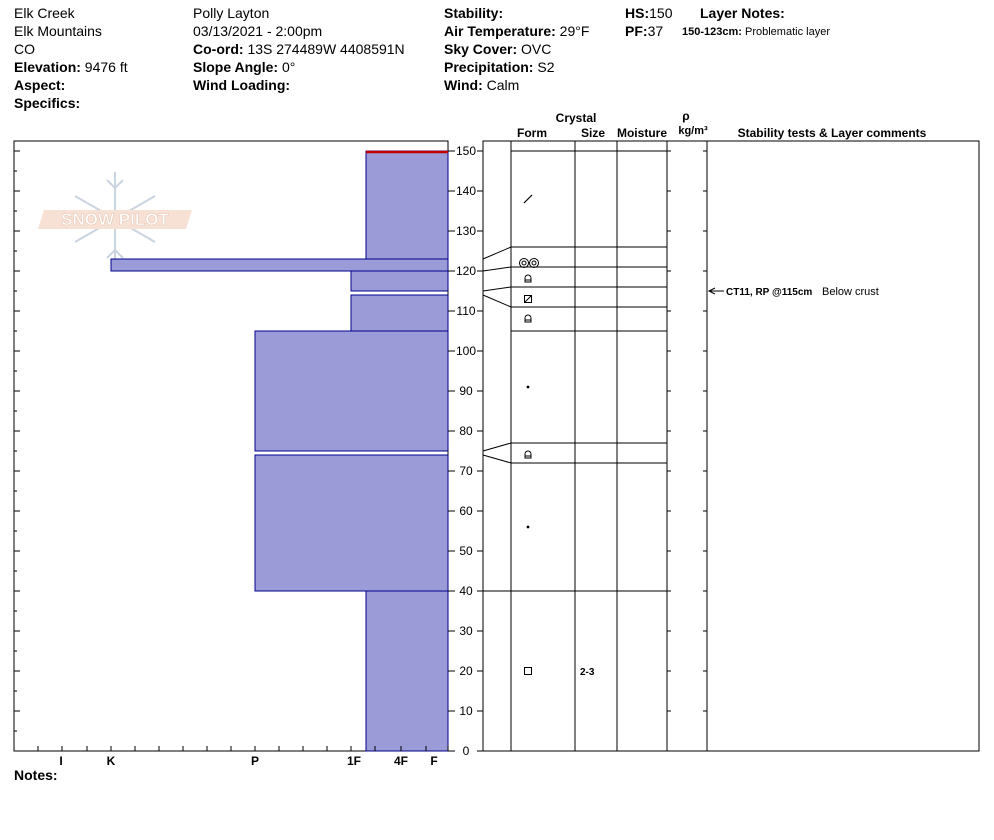 The height and width of the screenshot is (840, 994). I want to click on mountain-range: Elk Mountains, so click(58, 31).